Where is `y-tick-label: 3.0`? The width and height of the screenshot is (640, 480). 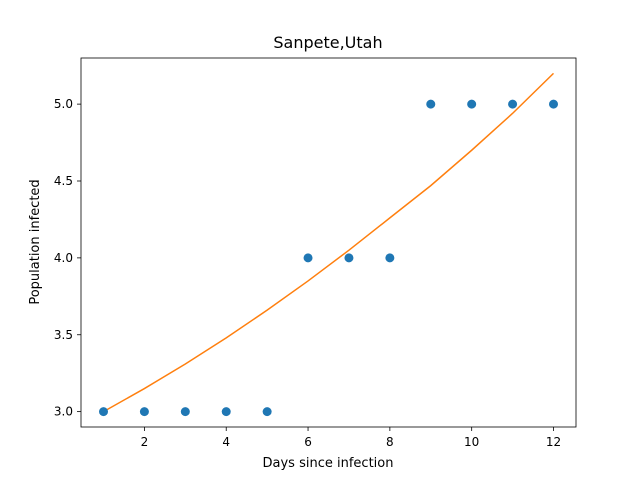 y-tick-label: 3.0 is located at coordinates (63, 412).